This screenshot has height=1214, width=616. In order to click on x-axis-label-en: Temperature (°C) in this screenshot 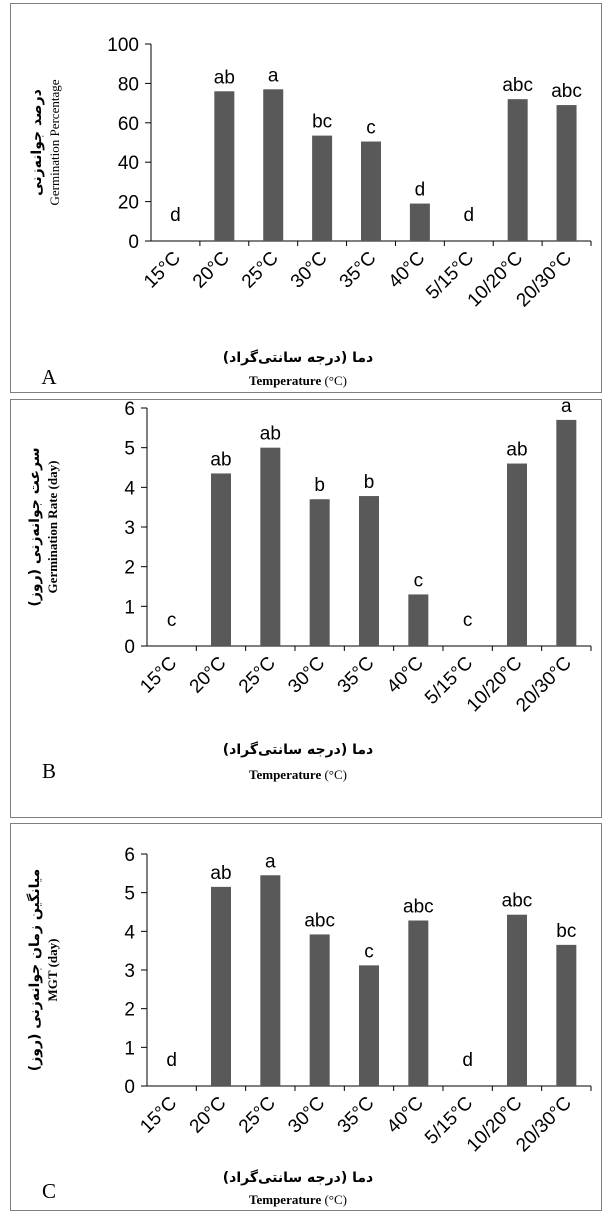, I will do `click(298, 380)`.